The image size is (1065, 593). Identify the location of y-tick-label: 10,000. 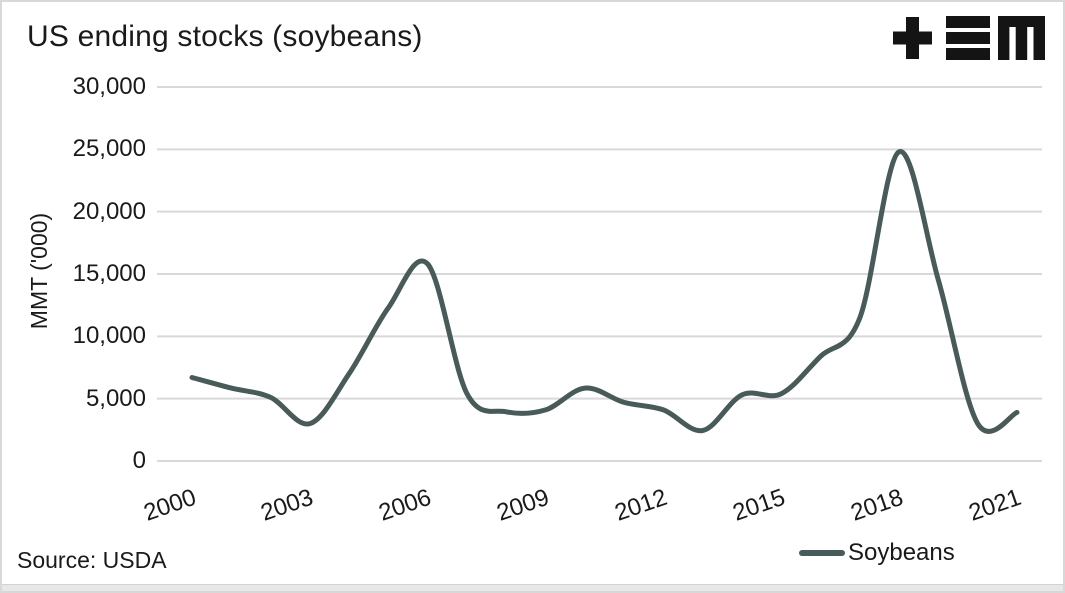
(109, 336).